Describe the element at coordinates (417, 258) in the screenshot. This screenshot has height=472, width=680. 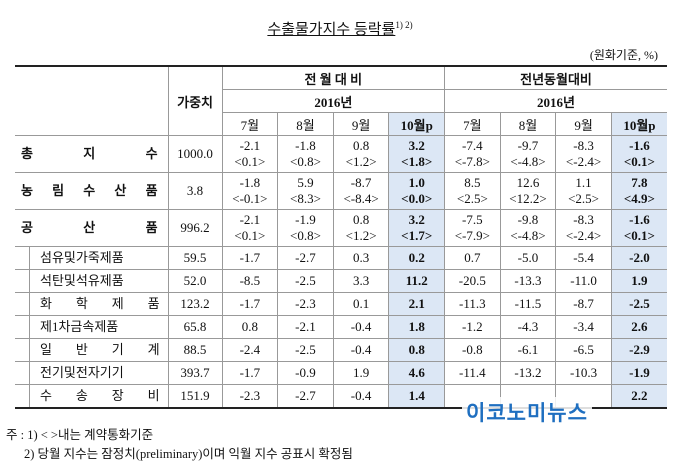
I see `value-cell: 0.2` at that location.